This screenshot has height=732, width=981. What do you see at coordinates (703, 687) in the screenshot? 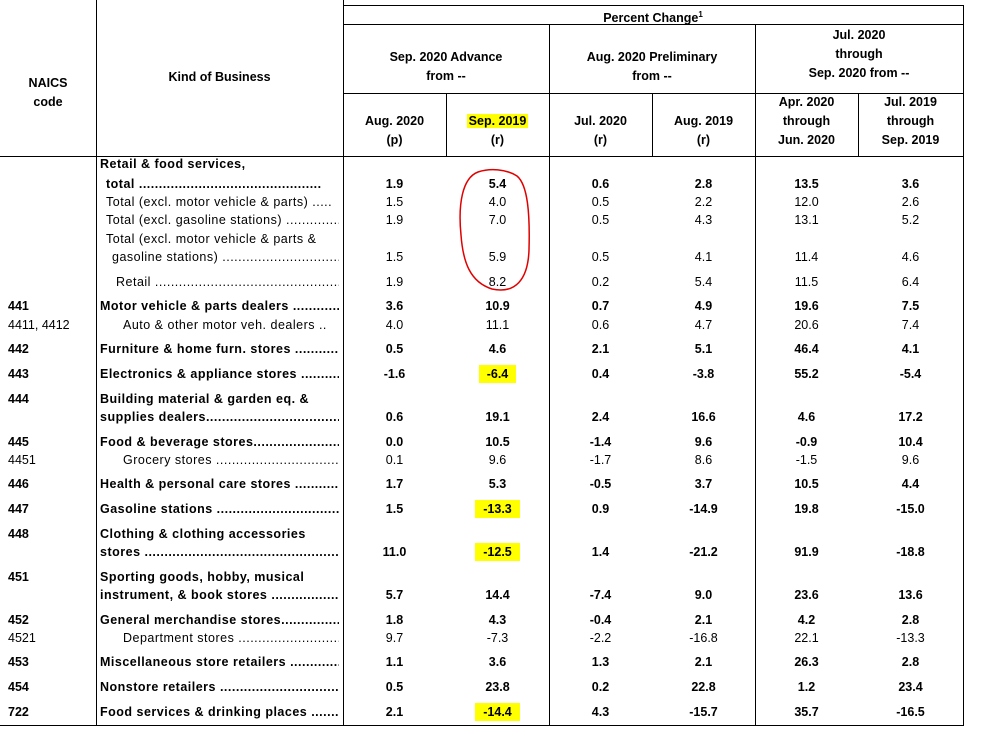
I see `cell-value: 22.8` at bounding box center [703, 687].